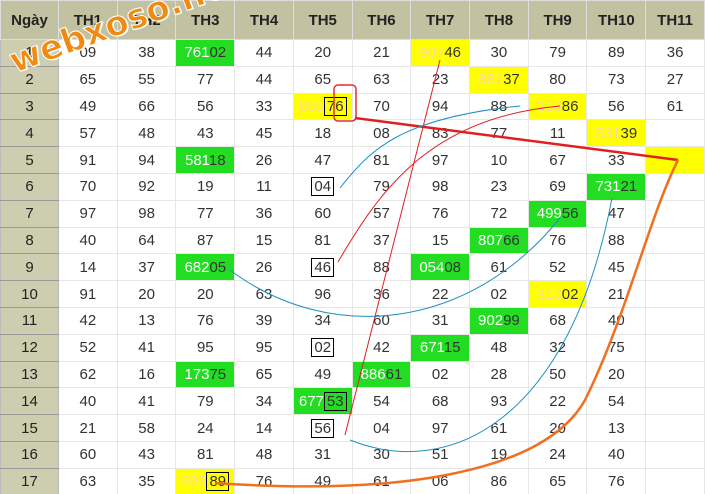 This screenshot has height=494, width=705. What do you see at coordinates (499, 374) in the screenshot?
I see `cell: 28` at bounding box center [499, 374].